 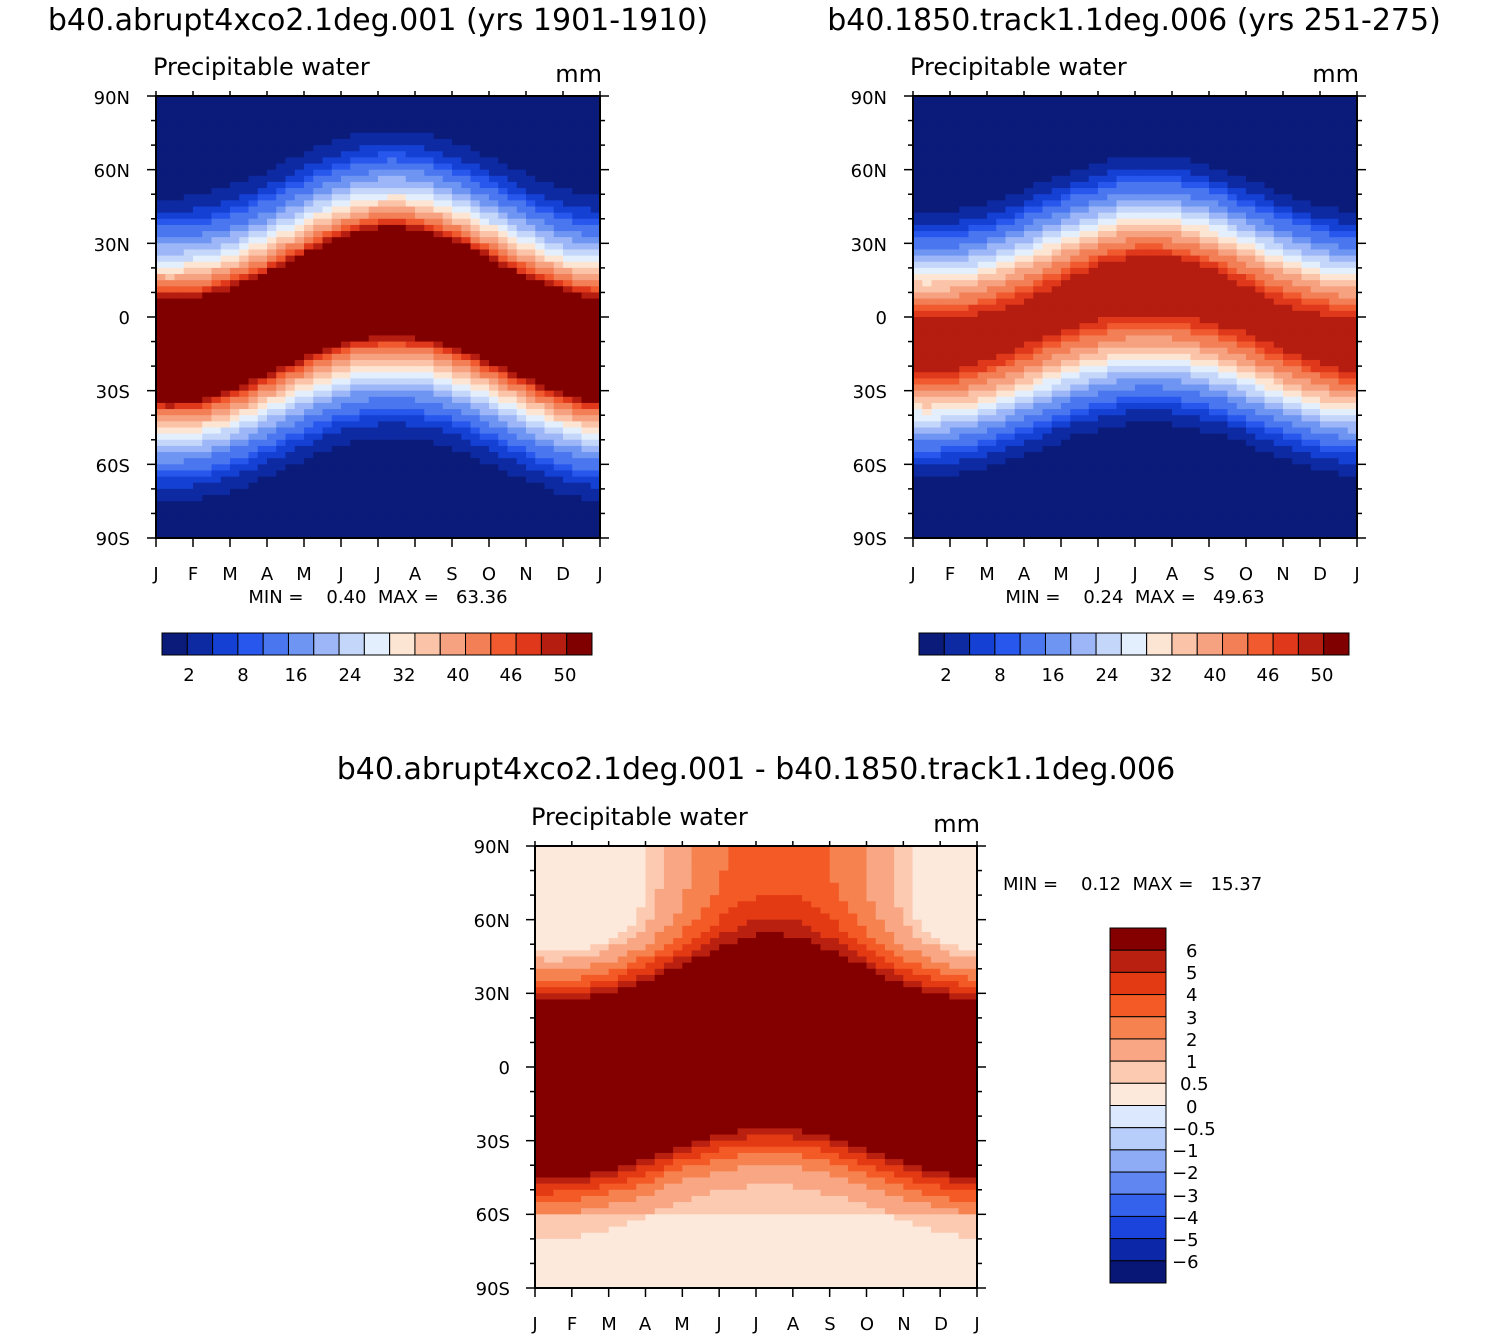 I want to click on panel-1-xtick-mar: M, so click(x=230, y=574).